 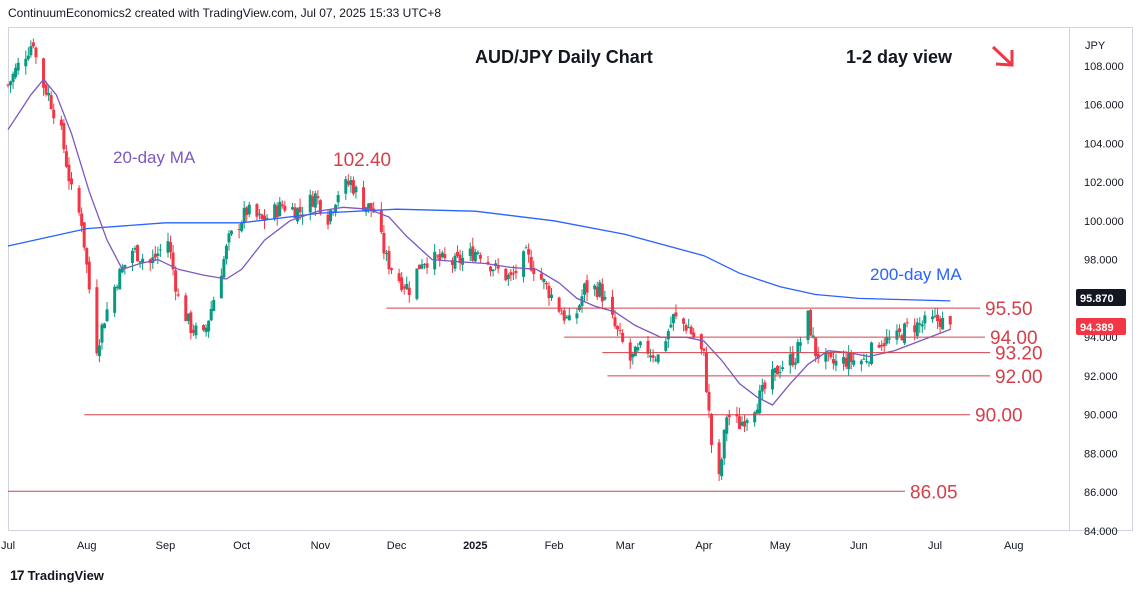 What do you see at coordinates (916, 274) in the screenshot?
I see `ma200-label: 200-day MA` at bounding box center [916, 274].